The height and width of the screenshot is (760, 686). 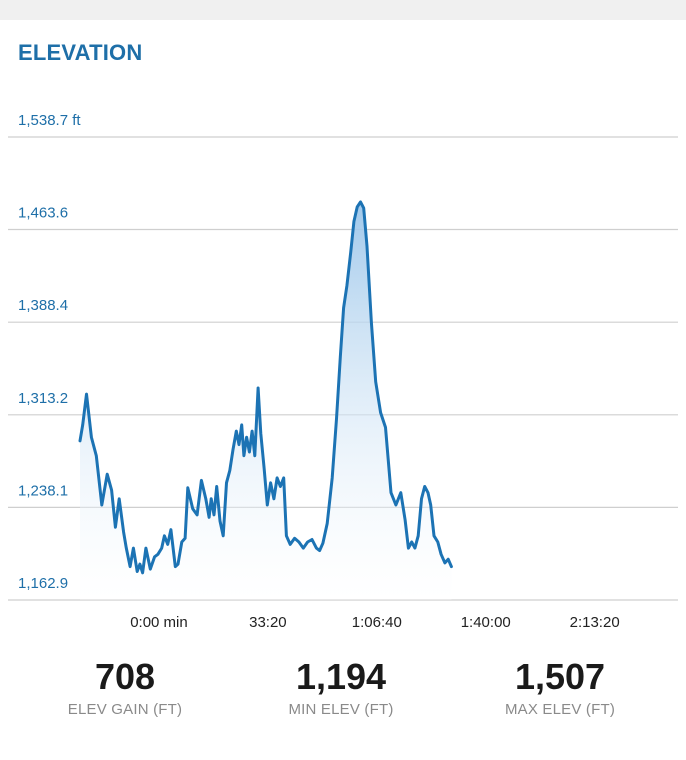 What do you see at coordinates (125, 709) in the screenshot?
I see `elev-gain-label: ELEV GAIN (FT)` at bounding box center [125, 709].